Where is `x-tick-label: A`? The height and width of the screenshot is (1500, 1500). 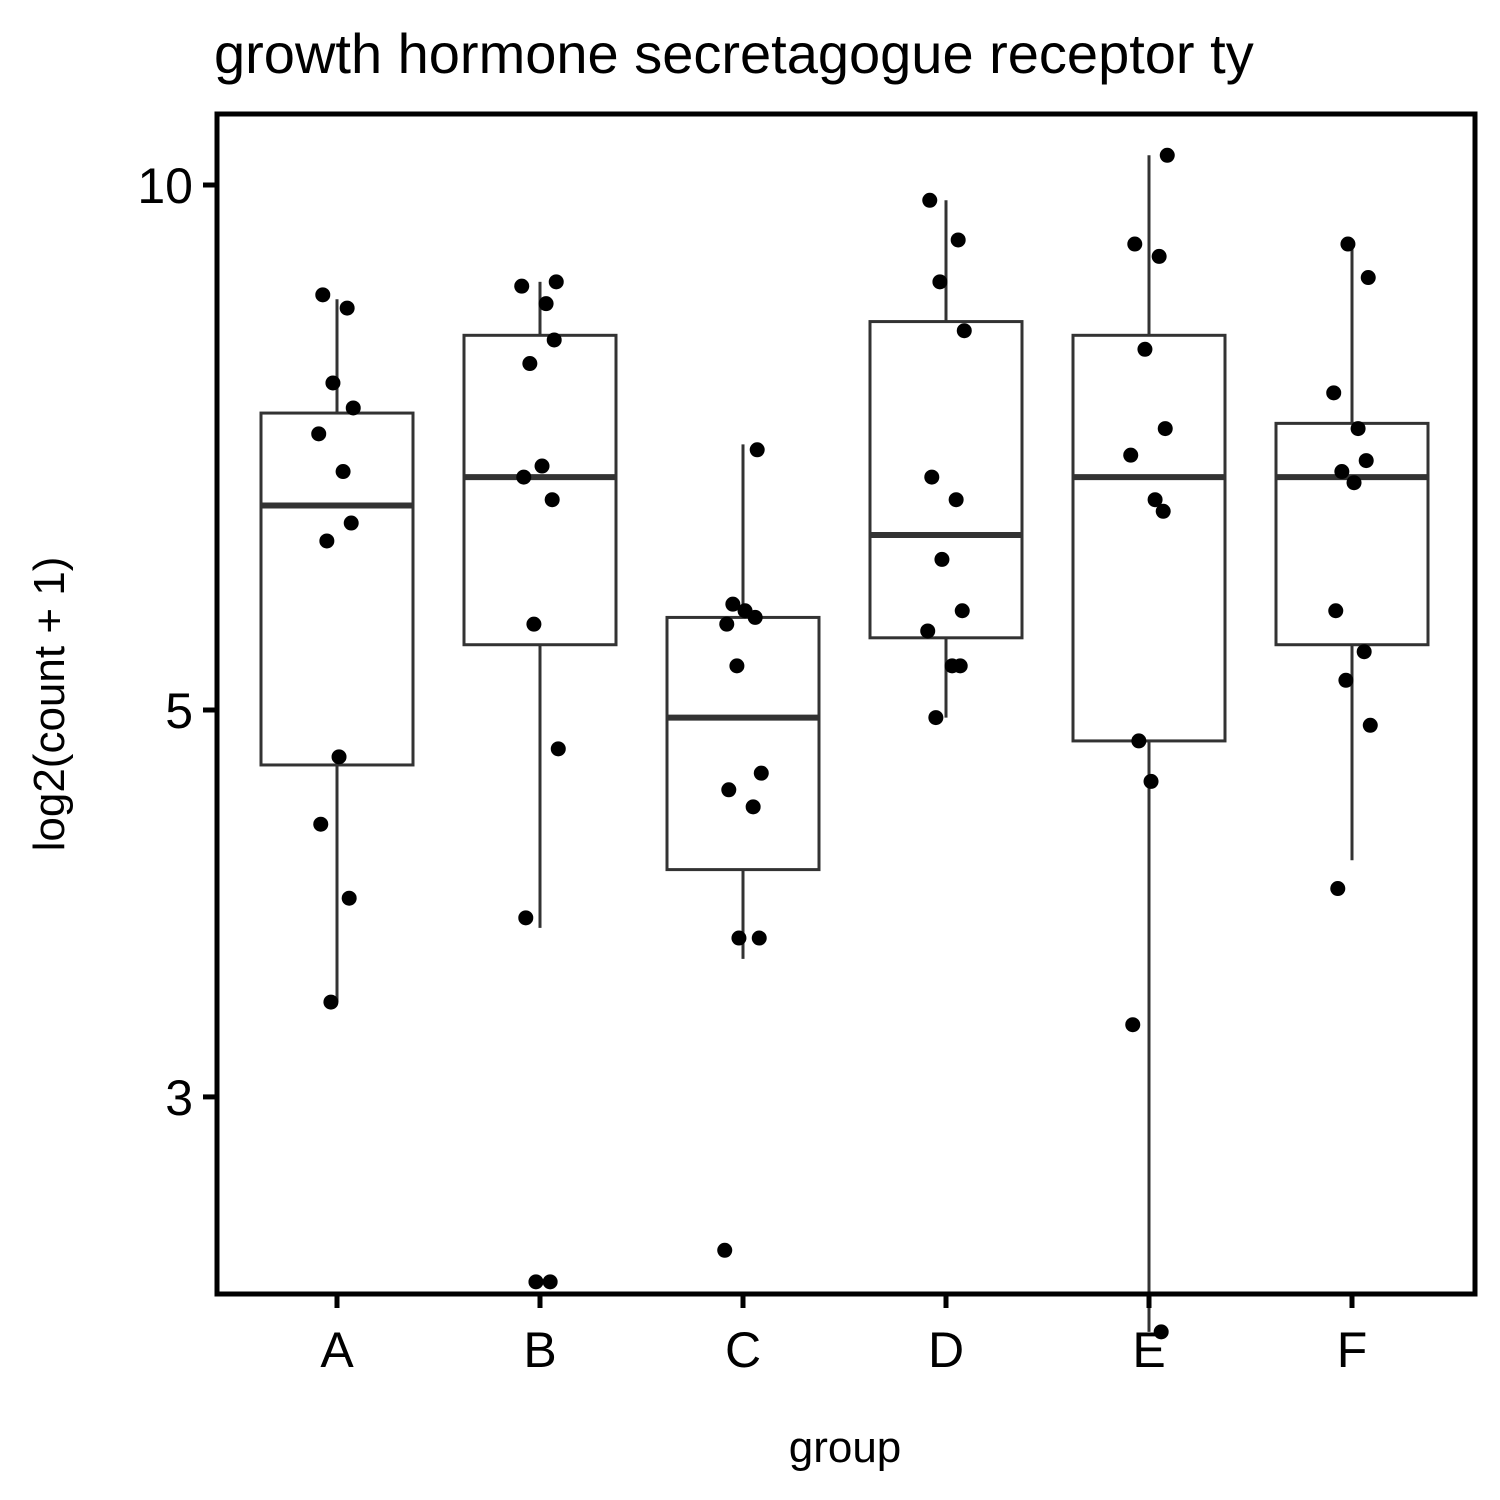 x-tick-label: A is located at coordinates (337, 1350).